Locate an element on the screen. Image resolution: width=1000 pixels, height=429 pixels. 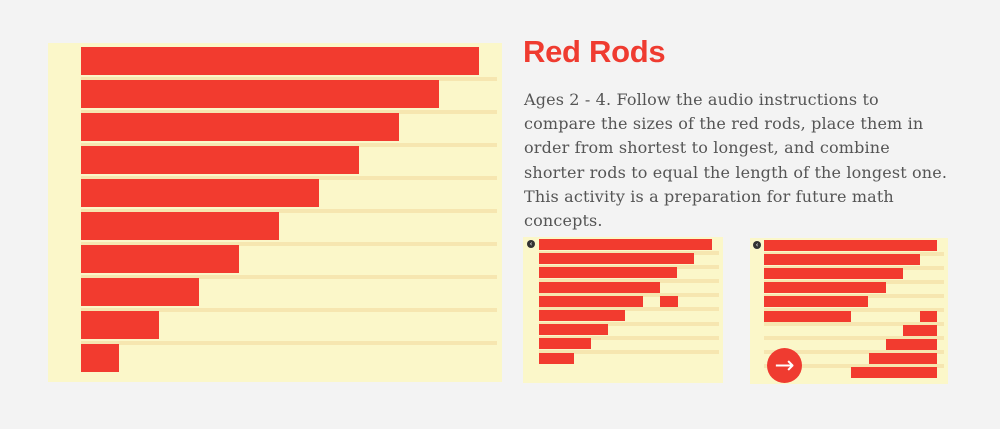
activity-title: Red Rods is located at coordinates (594, 51).